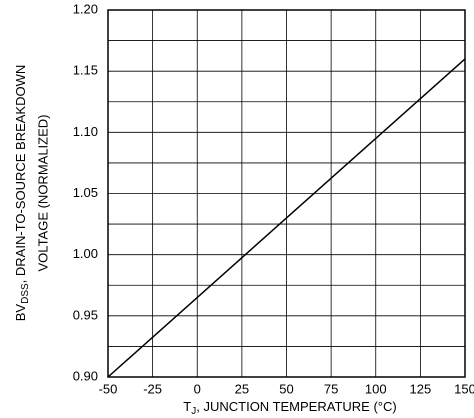  What do you see at coordinates (20, 313) in the screenshot?
I see `y-label-main: BV` at bounding box center [20, 313].